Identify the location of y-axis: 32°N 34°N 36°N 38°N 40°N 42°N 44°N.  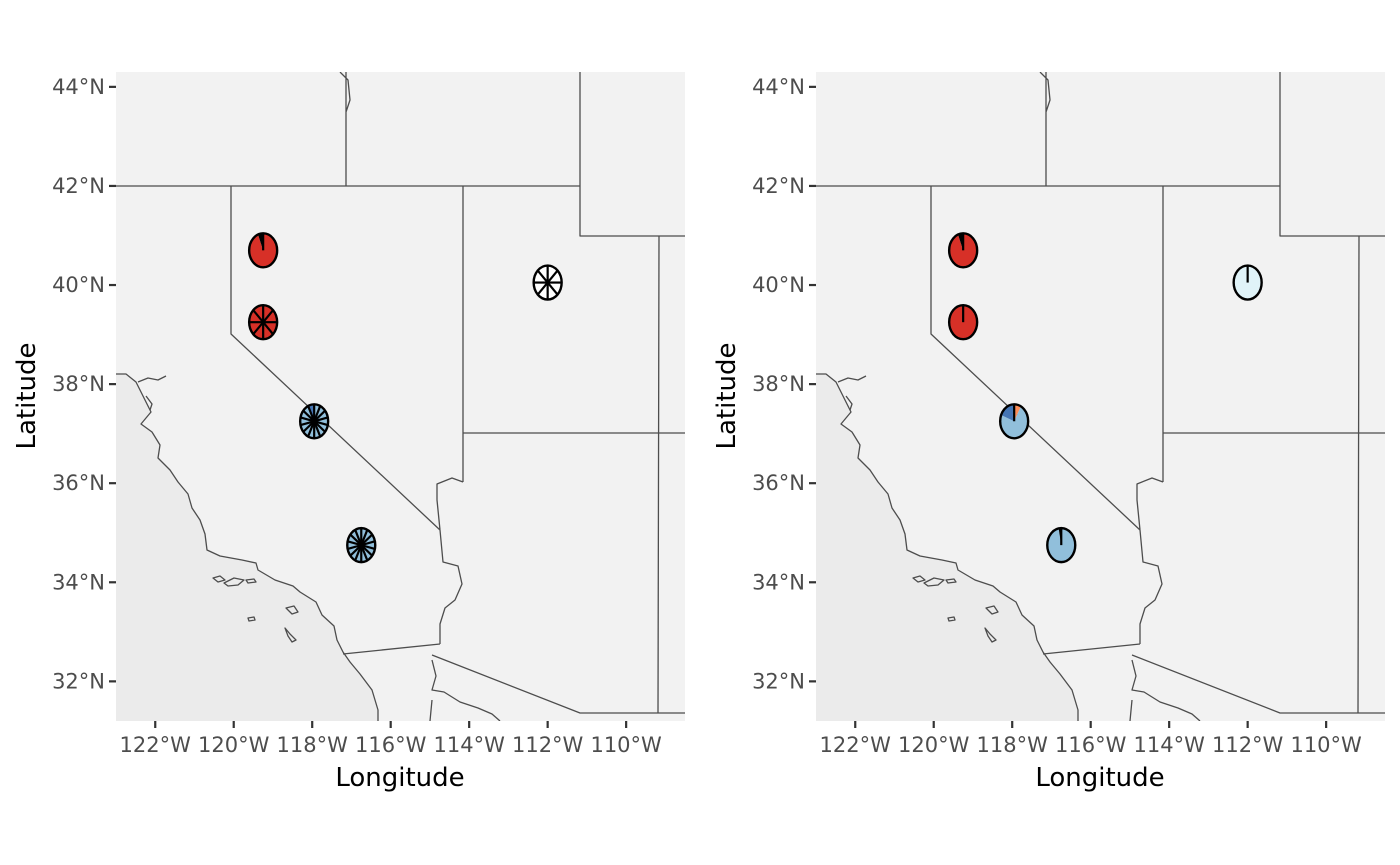
(84, 384).